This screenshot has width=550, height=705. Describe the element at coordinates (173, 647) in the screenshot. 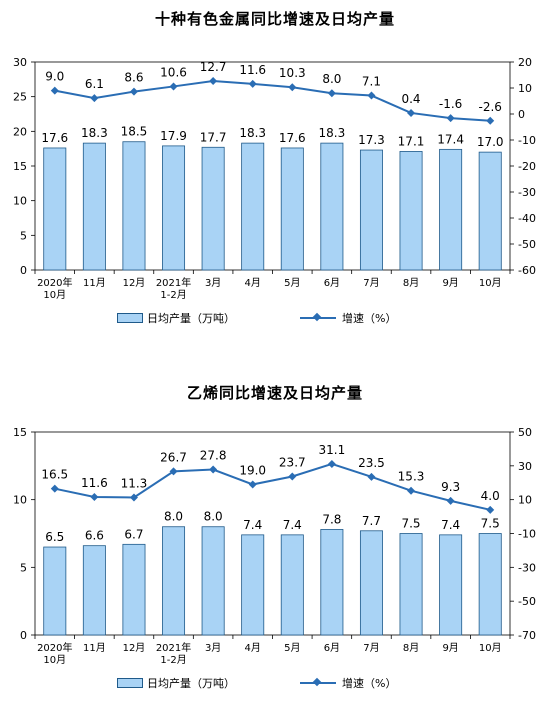

I see `x-axis-tick-label: 2021年` at that location.